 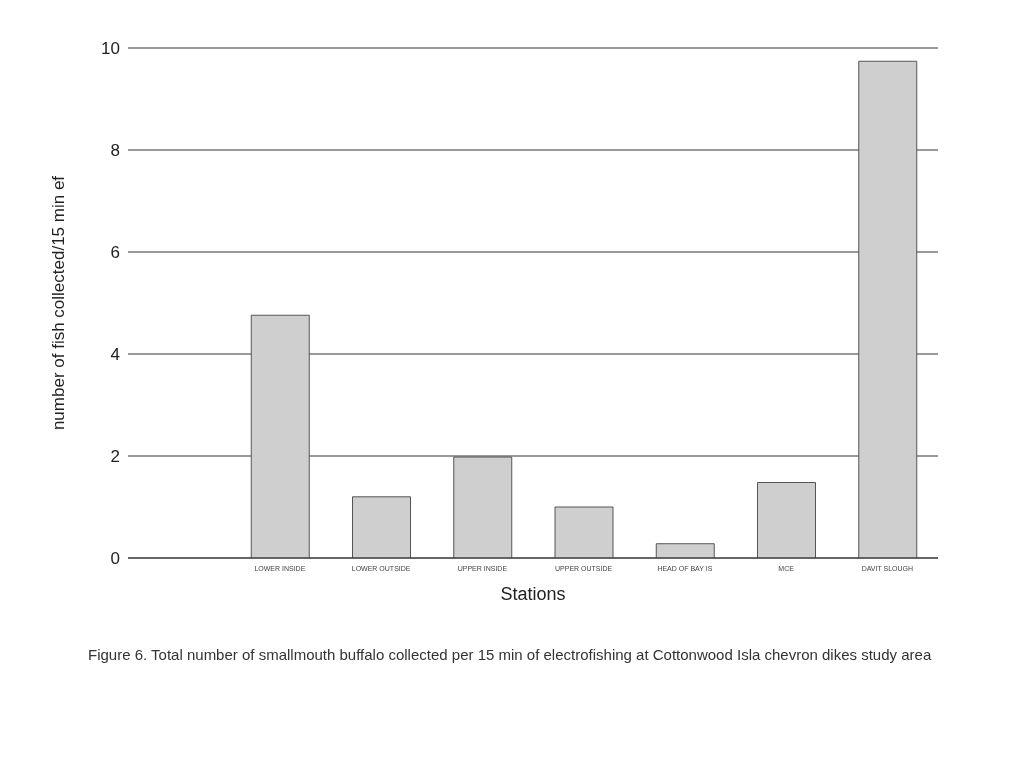 What do you see at coordinates (533, 594) in the screenshot?
I see `x-axis-title: Stations` at bounding box center [533, 594].